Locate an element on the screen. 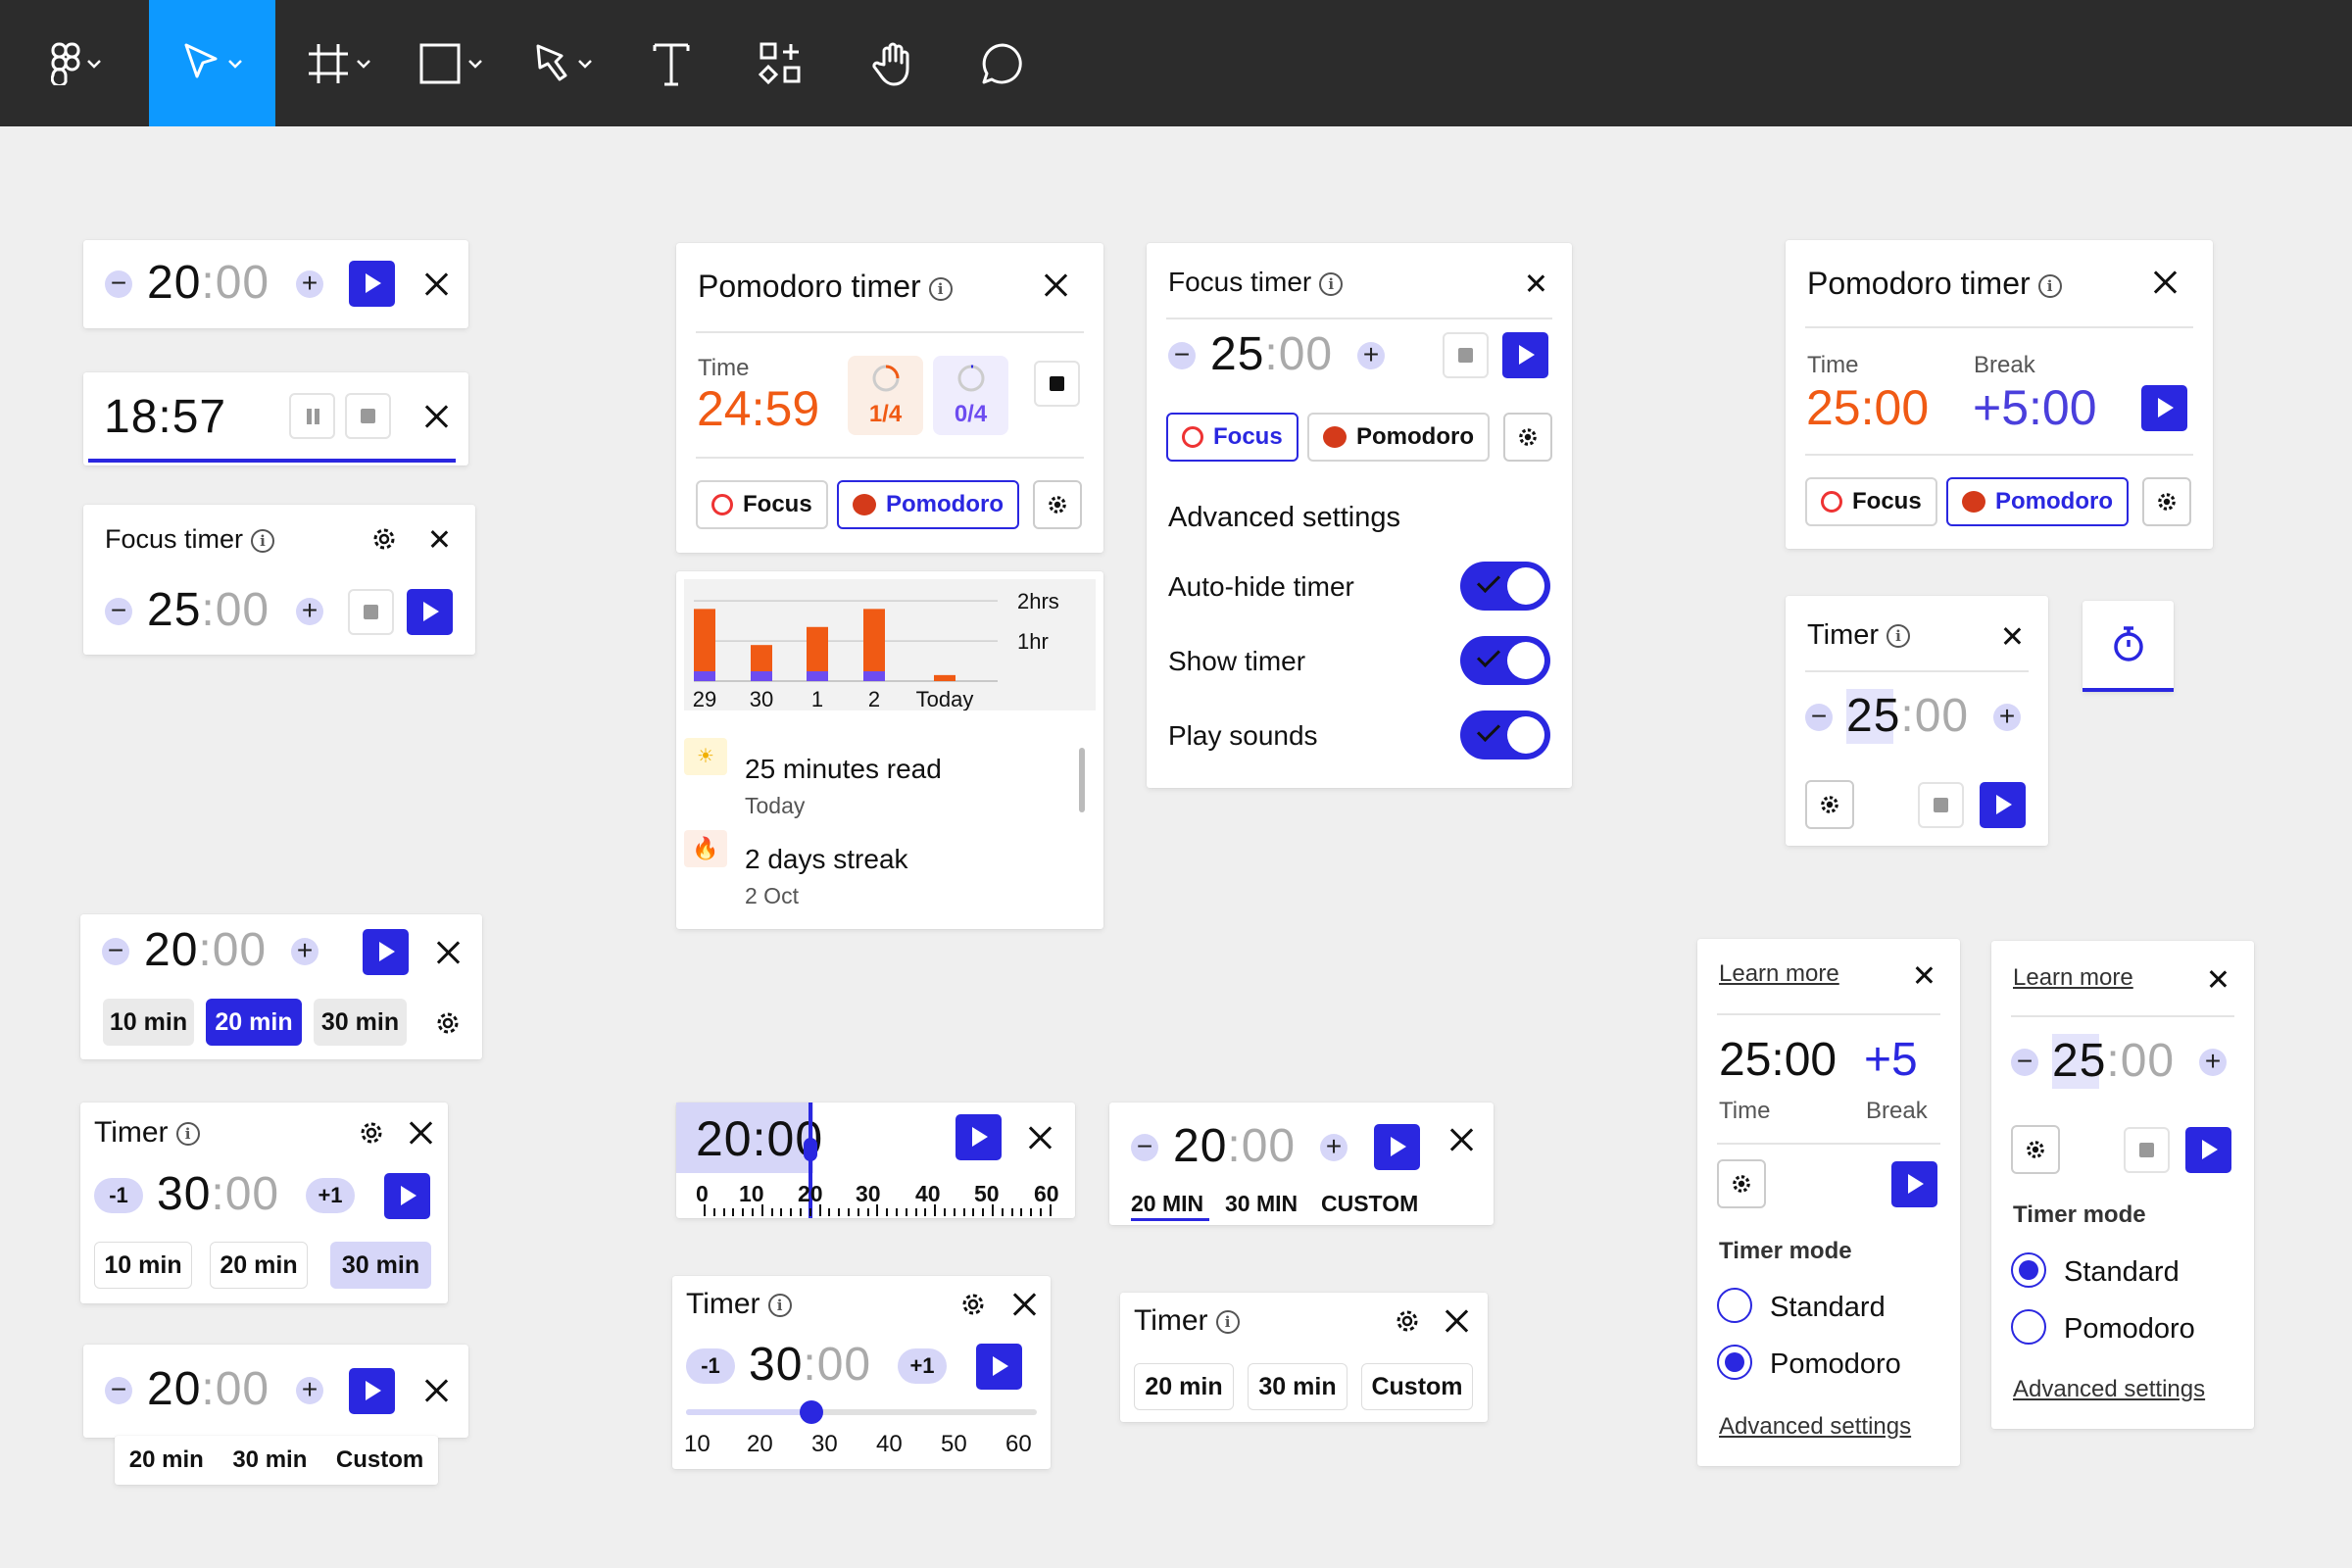 The image size is (2352, 1568). frame-tool-button is located at coordinates (339, 63).